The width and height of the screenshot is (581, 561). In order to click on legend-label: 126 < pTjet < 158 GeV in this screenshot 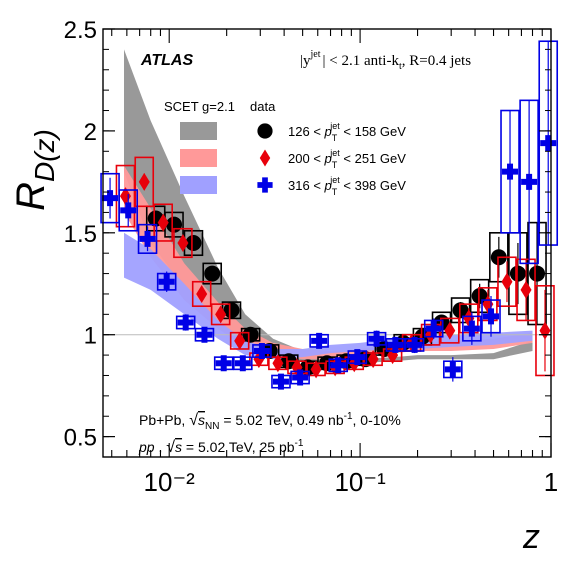, I will do `click(347, 132)`.